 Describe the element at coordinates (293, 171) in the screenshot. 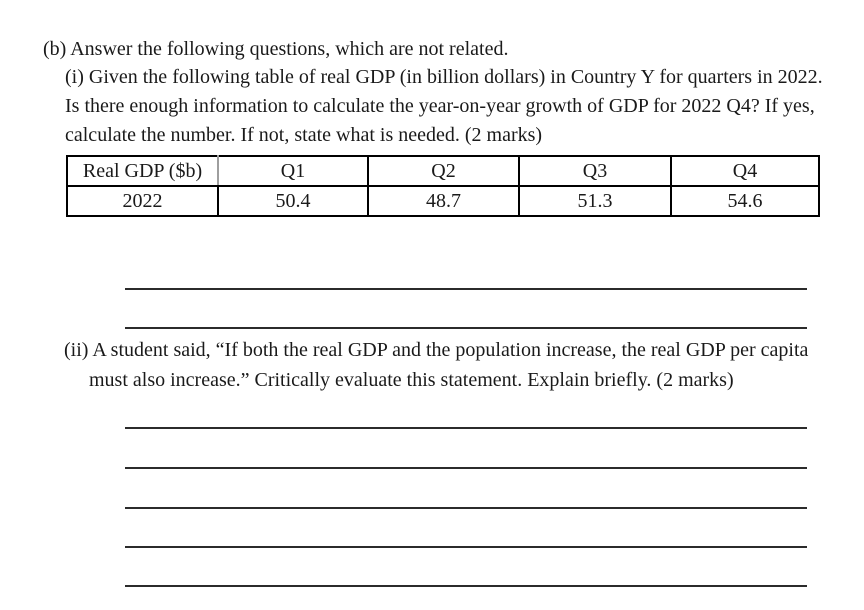

I see `gdp-header-q1: Q1` at that location.